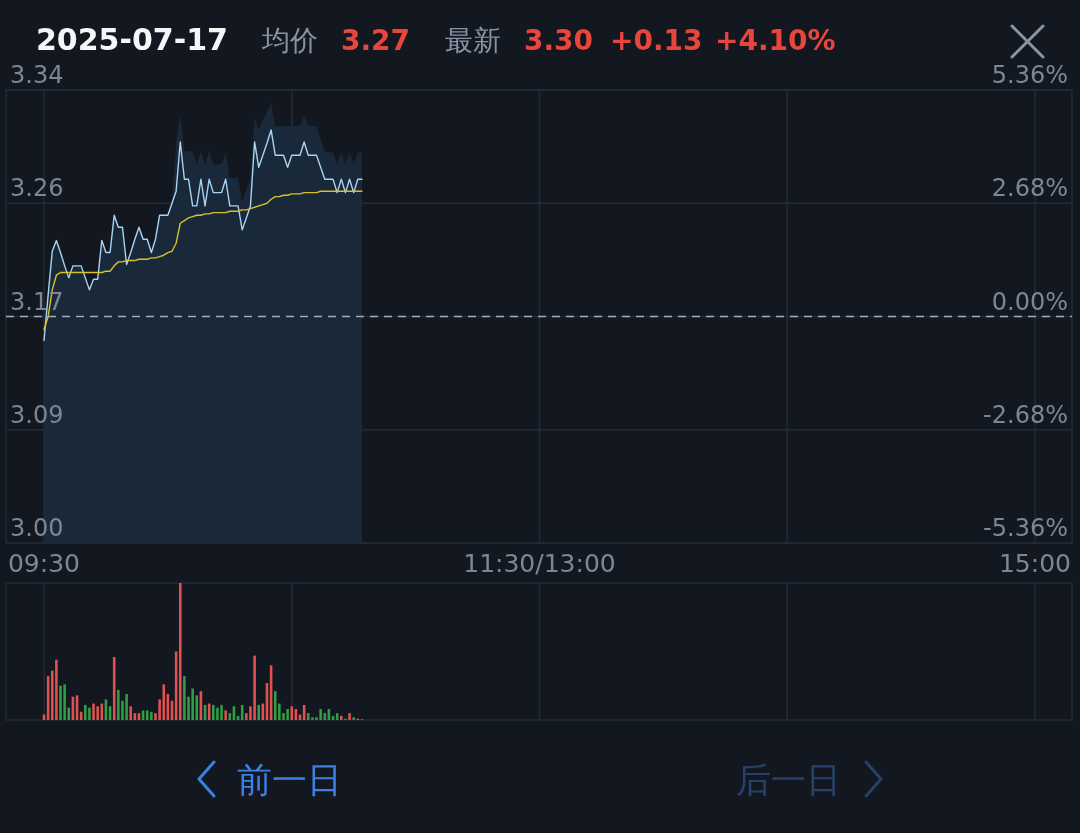  I want to click on y-tick-label: 3.26, so click(37, 188).